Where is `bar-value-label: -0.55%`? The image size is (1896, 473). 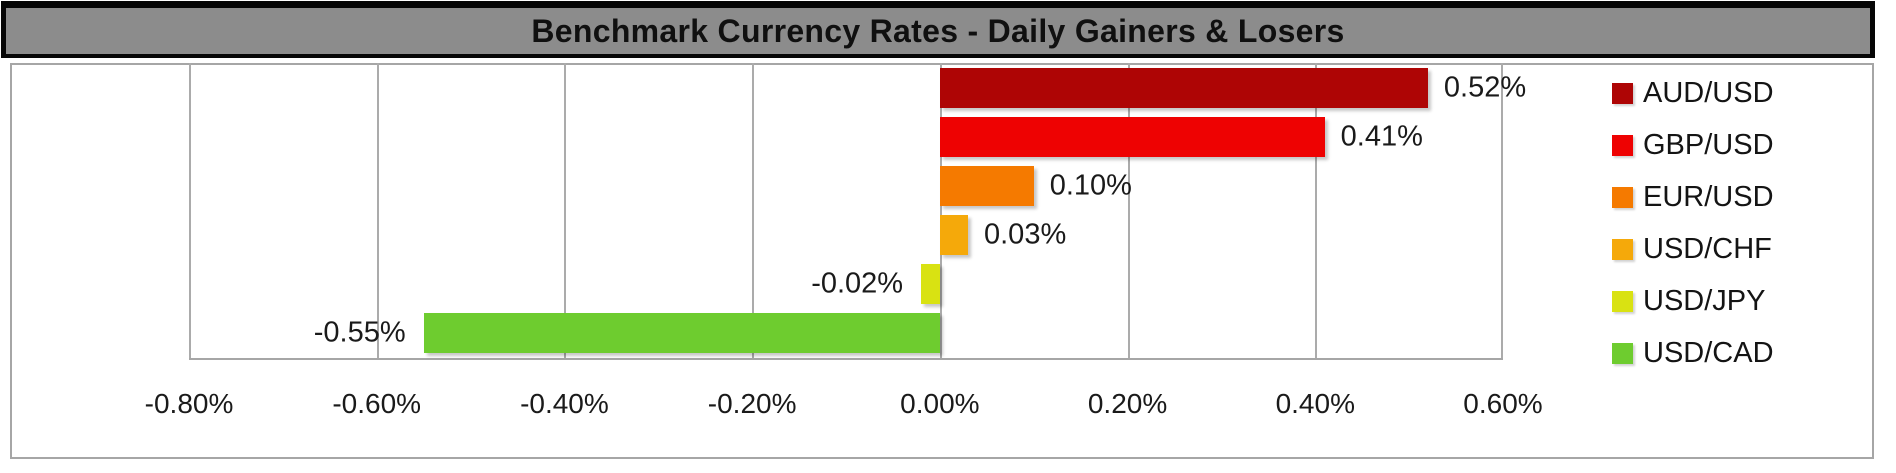 bar-value-label: -0.55% is located at coordinates (359, 332).